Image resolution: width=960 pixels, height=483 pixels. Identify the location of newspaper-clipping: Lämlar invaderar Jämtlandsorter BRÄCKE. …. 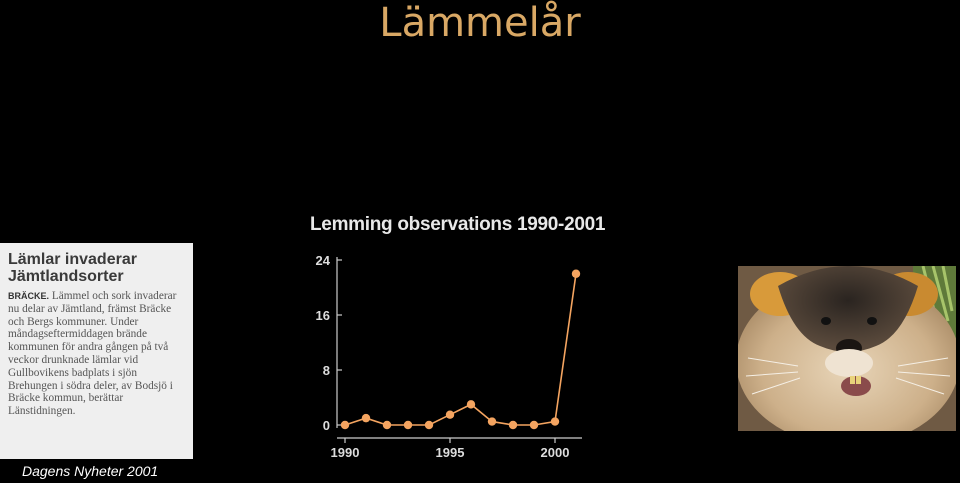
(96, 351).